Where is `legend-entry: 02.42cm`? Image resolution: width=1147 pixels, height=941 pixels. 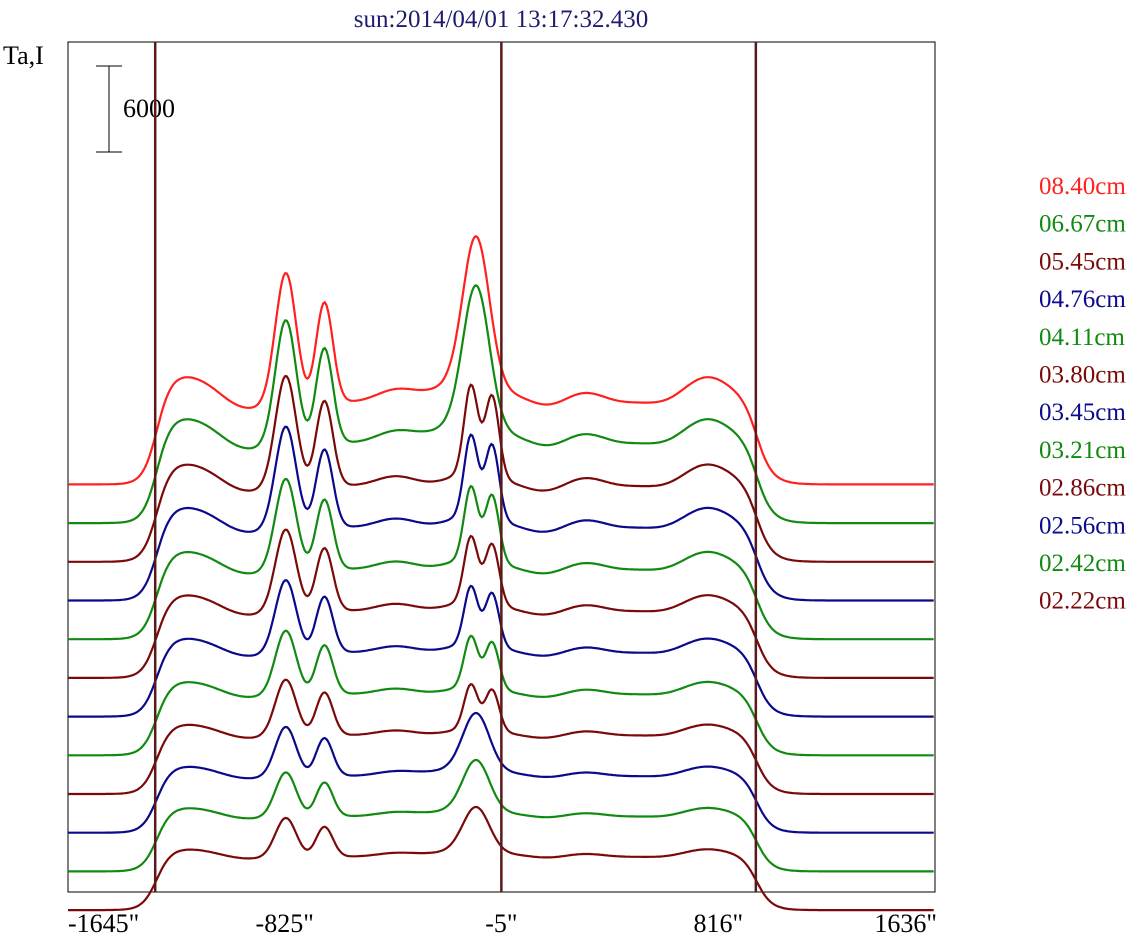 legend-entry: 02.42cm is located at coordinates (1082, 563).